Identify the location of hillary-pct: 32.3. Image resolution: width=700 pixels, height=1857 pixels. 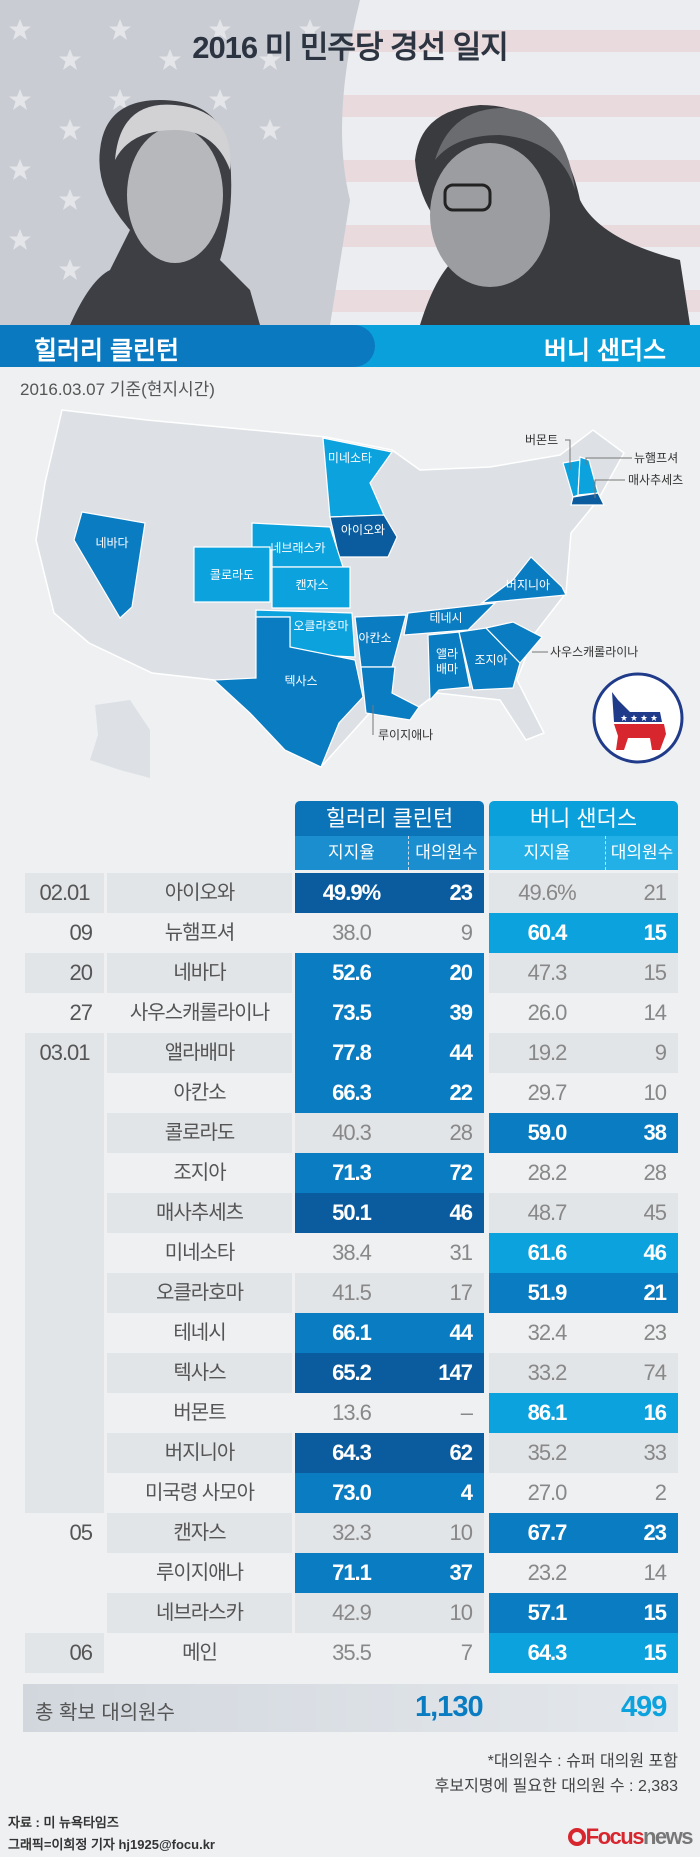
(352, 1532).